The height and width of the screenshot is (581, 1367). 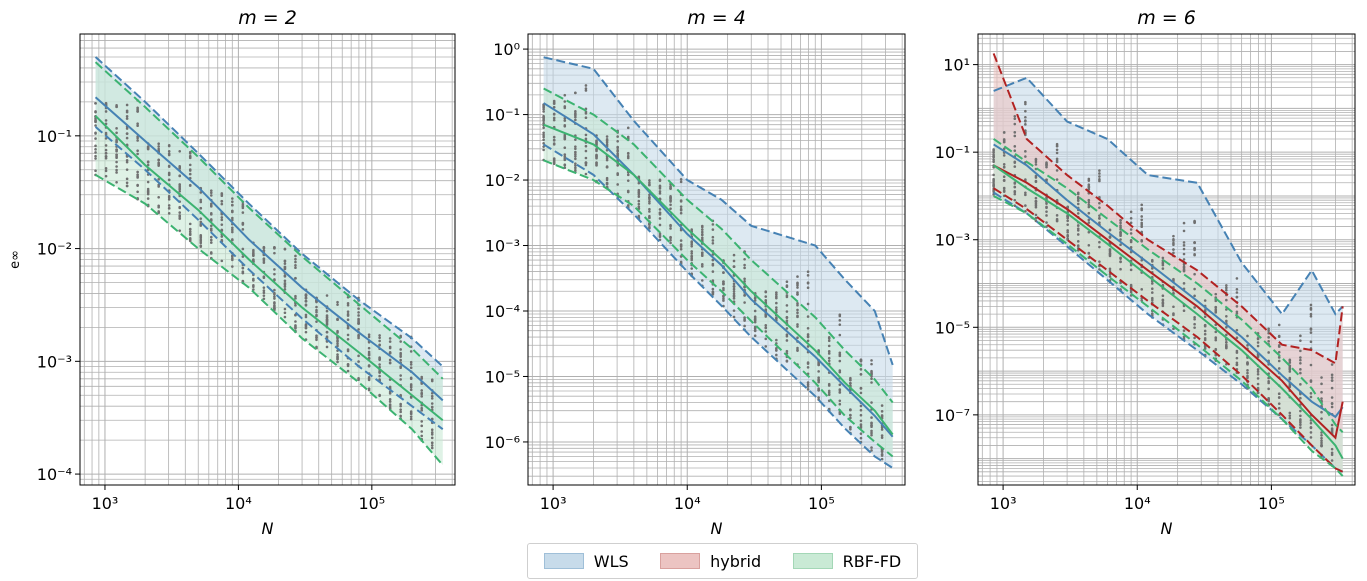 What do you see at coordinates (1271, 503) in the screenshot?
I see `x-tick-label: 10⁵` at bounding box center [1271, 503].